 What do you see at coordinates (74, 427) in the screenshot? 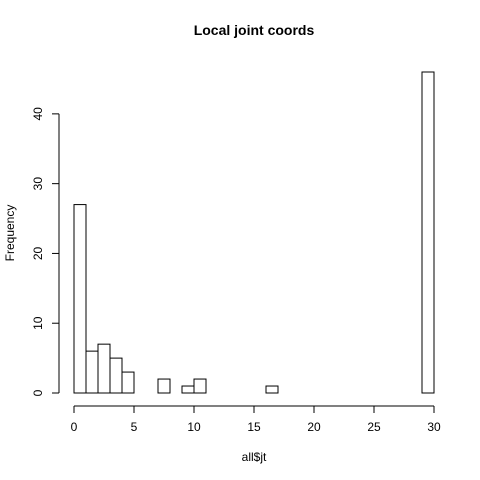
I see `x-tick-label: 0` at bounding box center [74, 427].